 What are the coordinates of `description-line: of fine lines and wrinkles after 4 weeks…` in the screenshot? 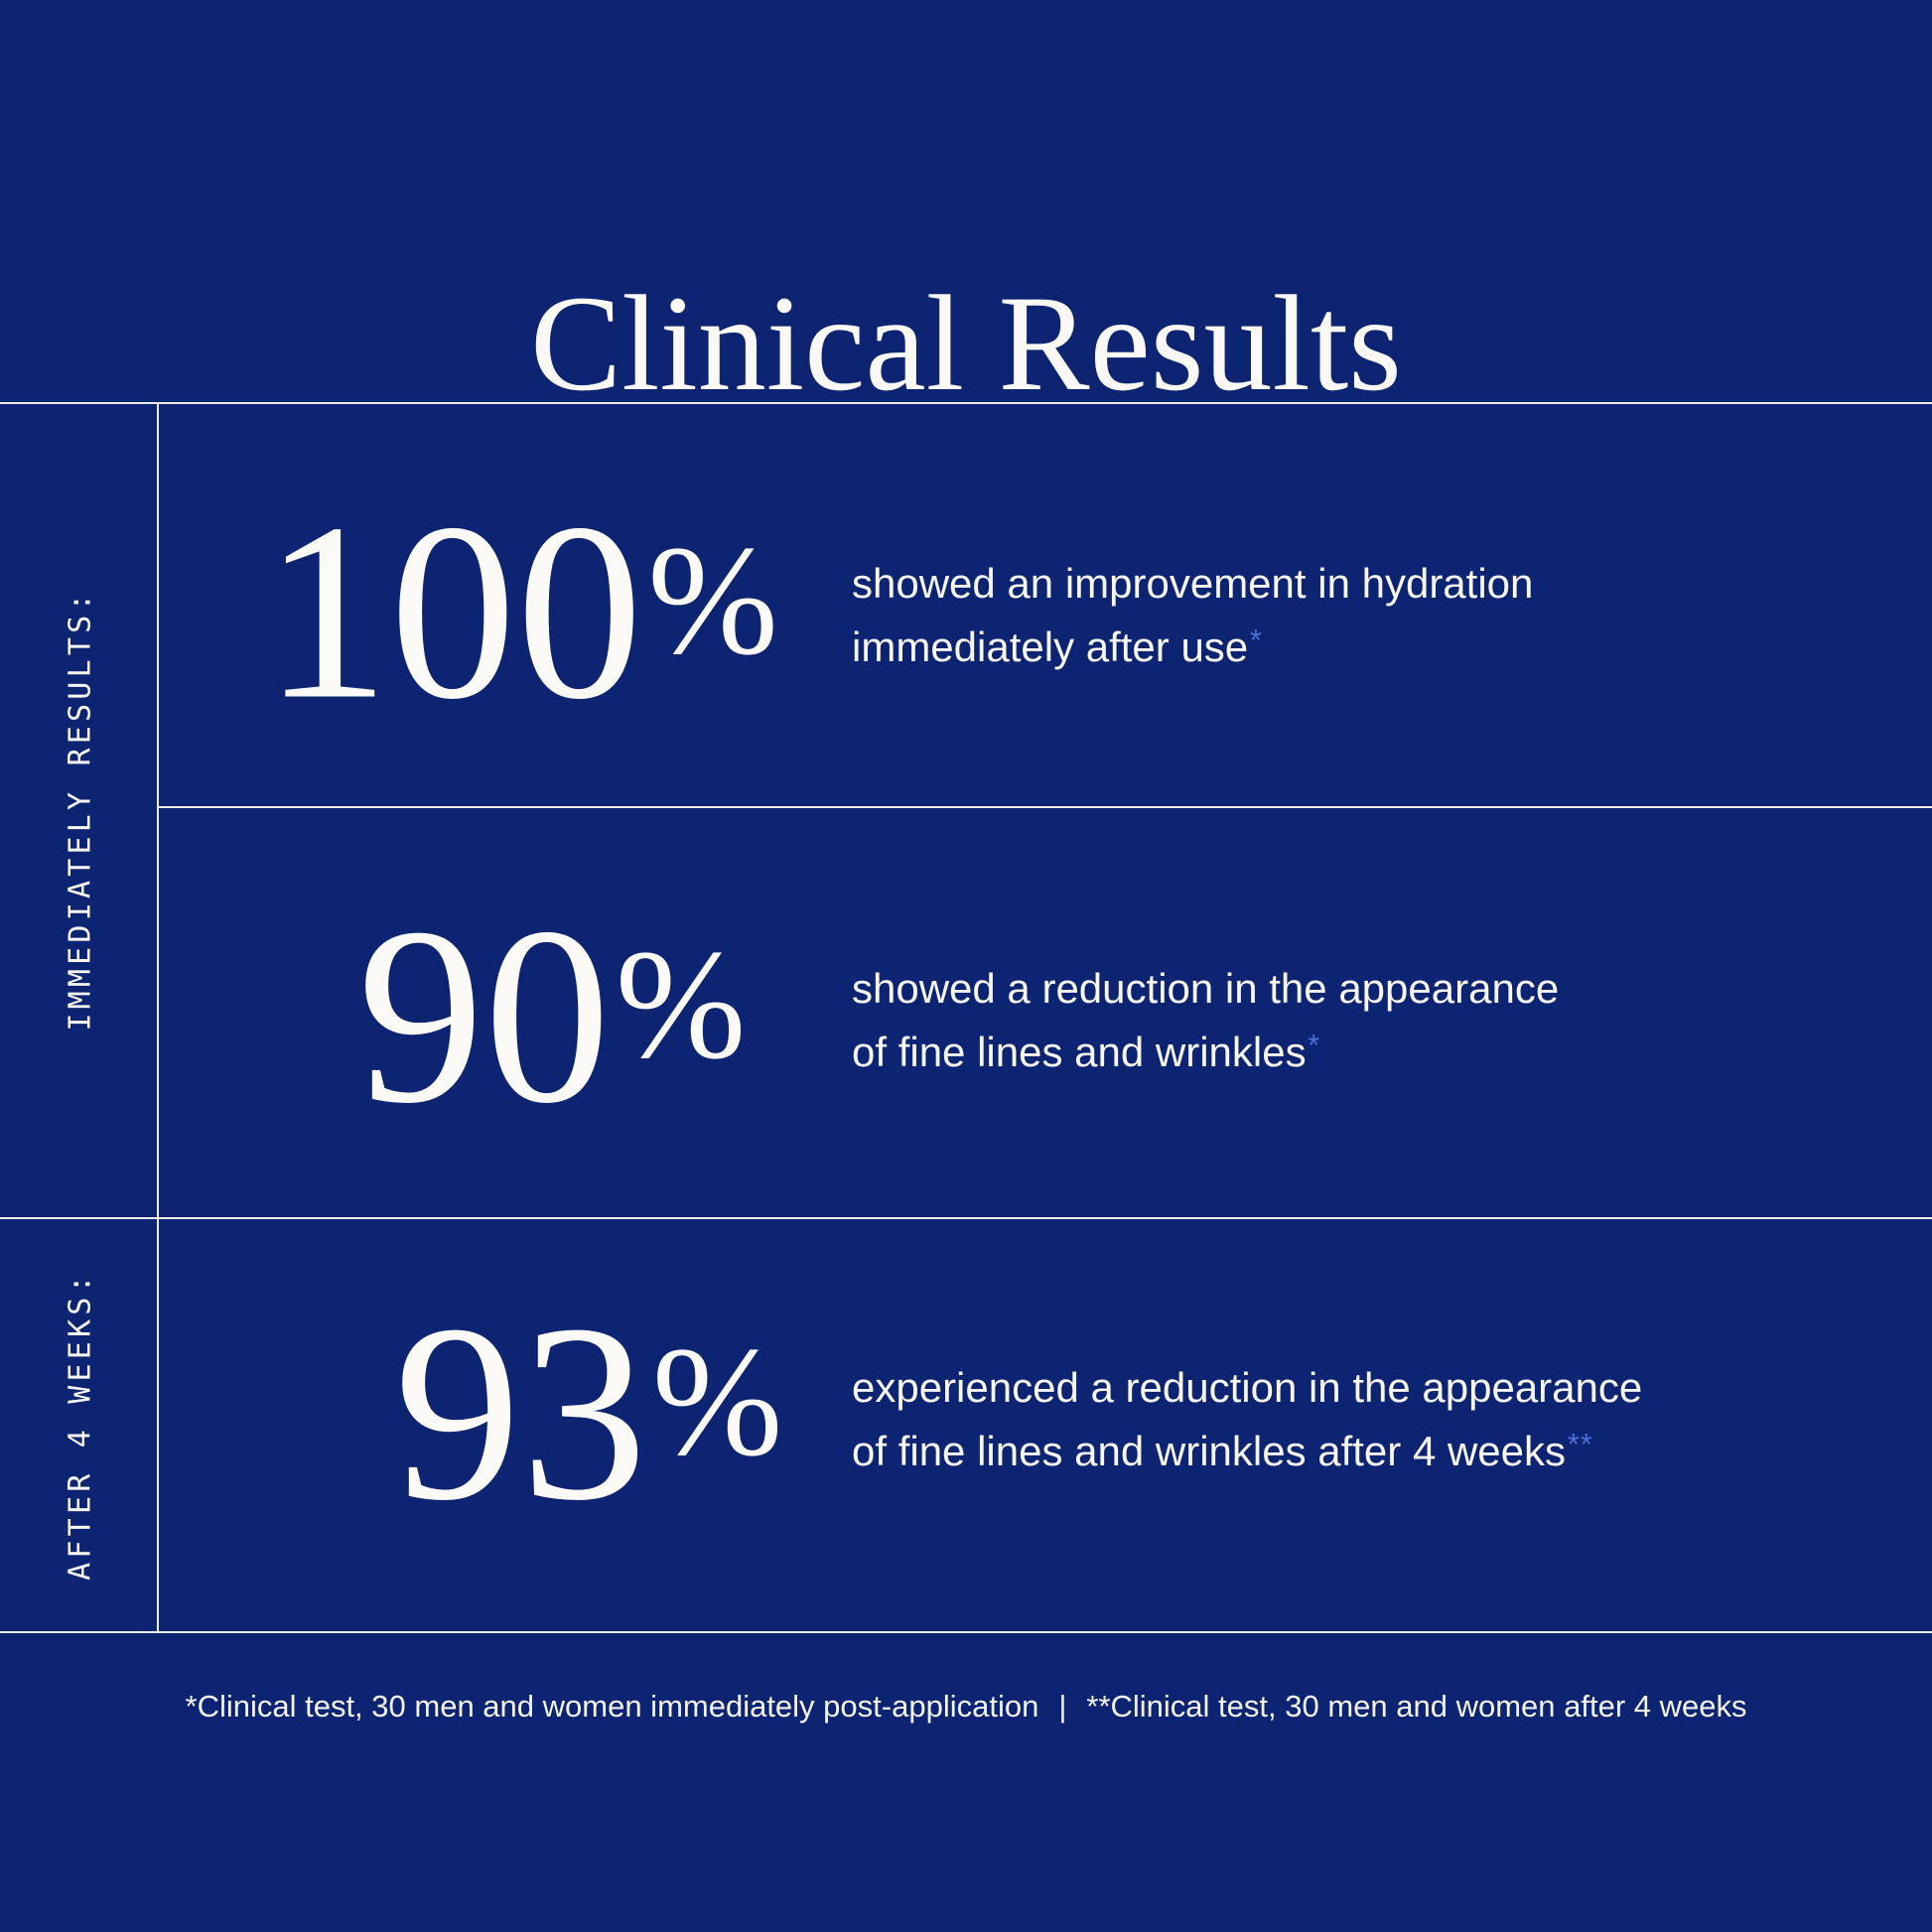 It's located at (1223, 1451).